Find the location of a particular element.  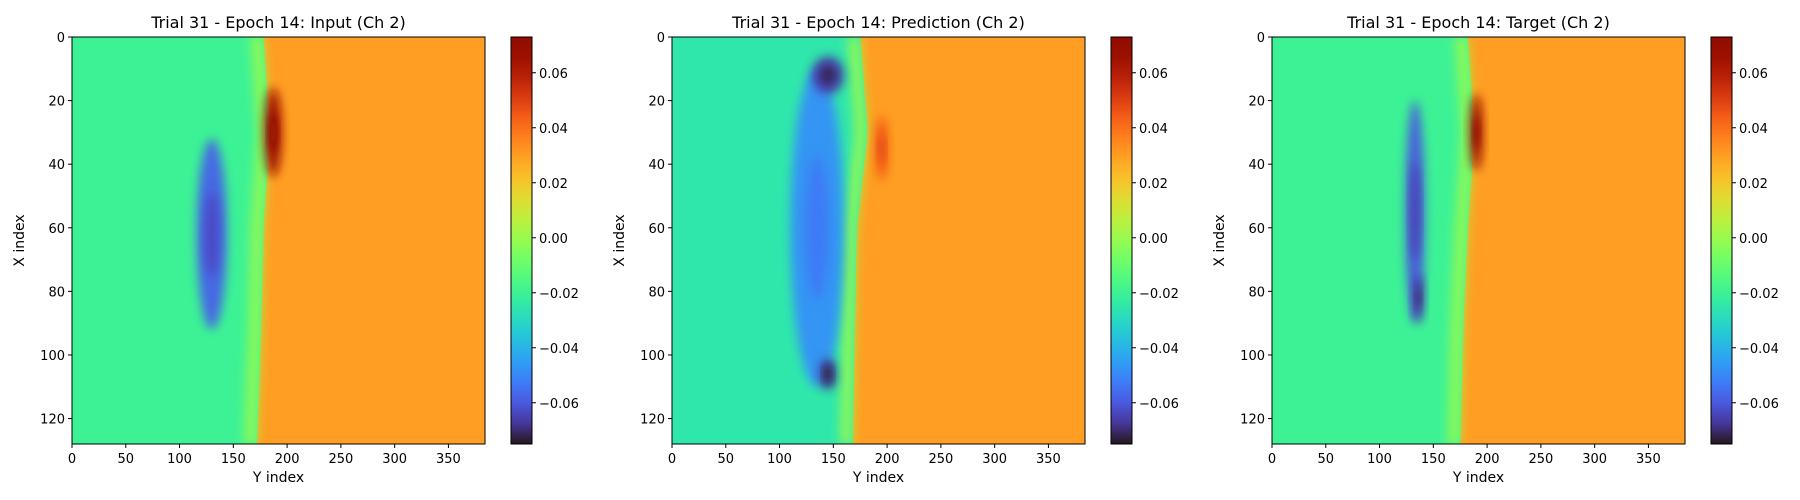

chart-title: Trial 31 - Epoch 14: Prediction (Ch 2) is located at coordinates (878, 22).